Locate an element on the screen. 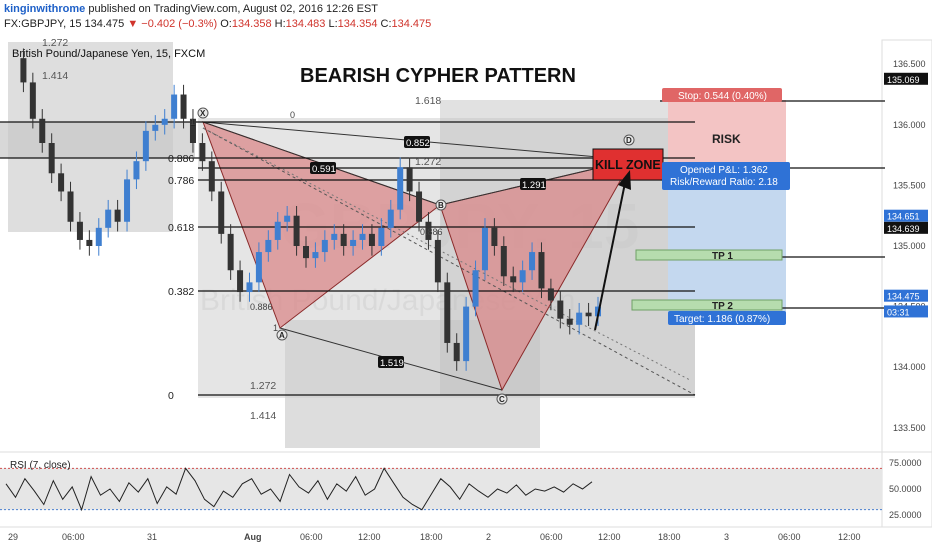 This screenshot has width=932, height=550. pattern-point-label: X is located at coordinates (203, 113).